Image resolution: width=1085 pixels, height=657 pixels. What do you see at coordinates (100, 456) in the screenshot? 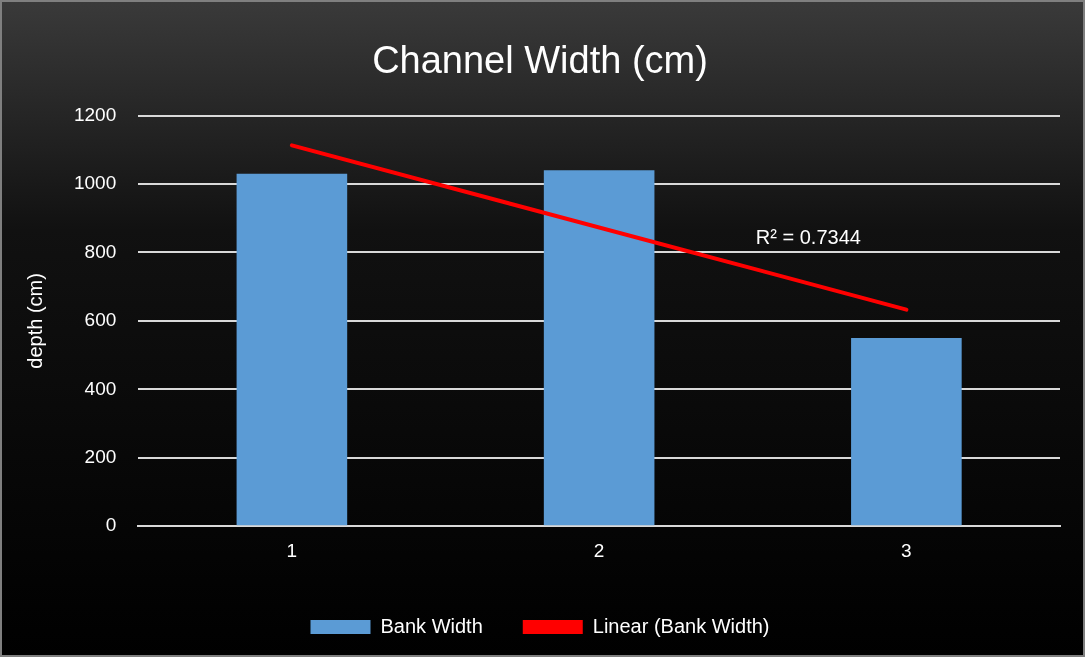
I see `y-tick-label: 200` at bounding box center [100, 456].